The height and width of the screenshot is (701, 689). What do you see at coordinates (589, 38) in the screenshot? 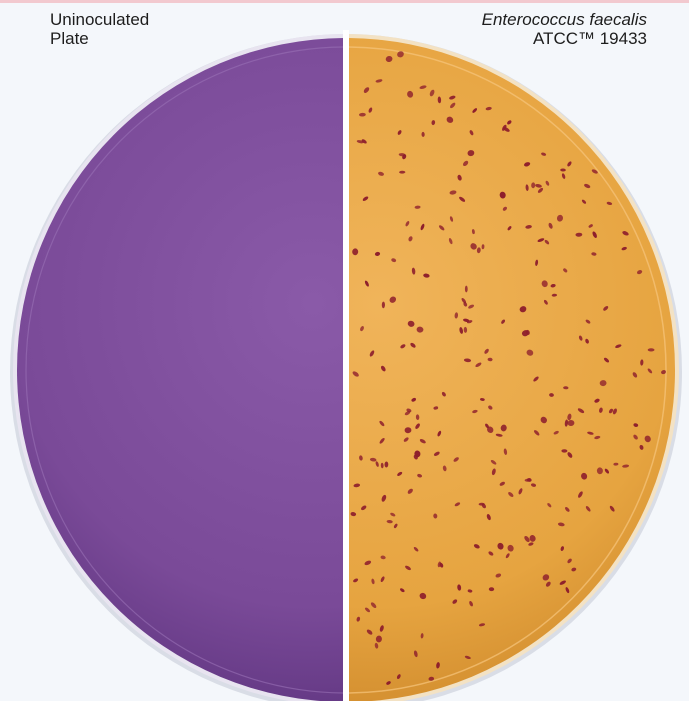
I see `atcc-strain-number: ATCC™ 19433` at bounding box center [589, 38].